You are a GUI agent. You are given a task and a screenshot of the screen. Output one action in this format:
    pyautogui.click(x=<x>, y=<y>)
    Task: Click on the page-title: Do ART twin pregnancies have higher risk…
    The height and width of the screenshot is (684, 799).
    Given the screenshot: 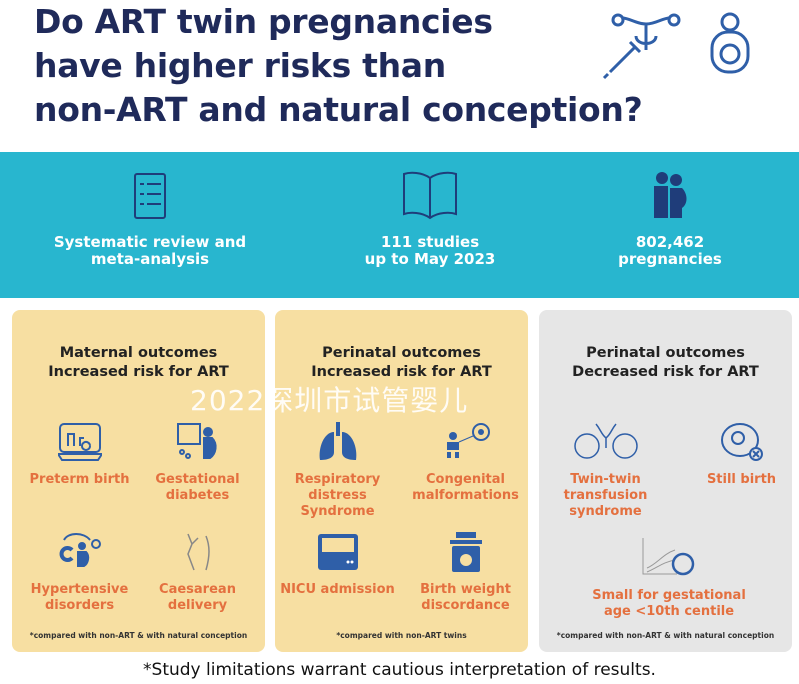 What is the action you would take?
    pyautogui.click(x=338, y=66)
    